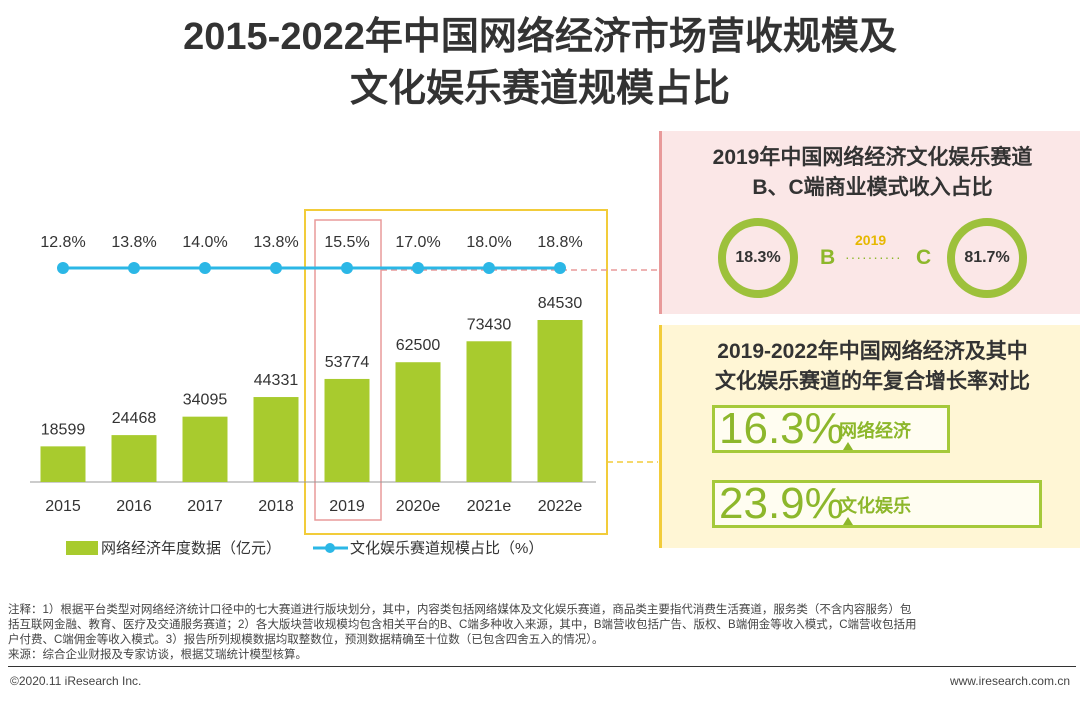  I want to click on c-share-circle: 81.7%, so click(987, 258).